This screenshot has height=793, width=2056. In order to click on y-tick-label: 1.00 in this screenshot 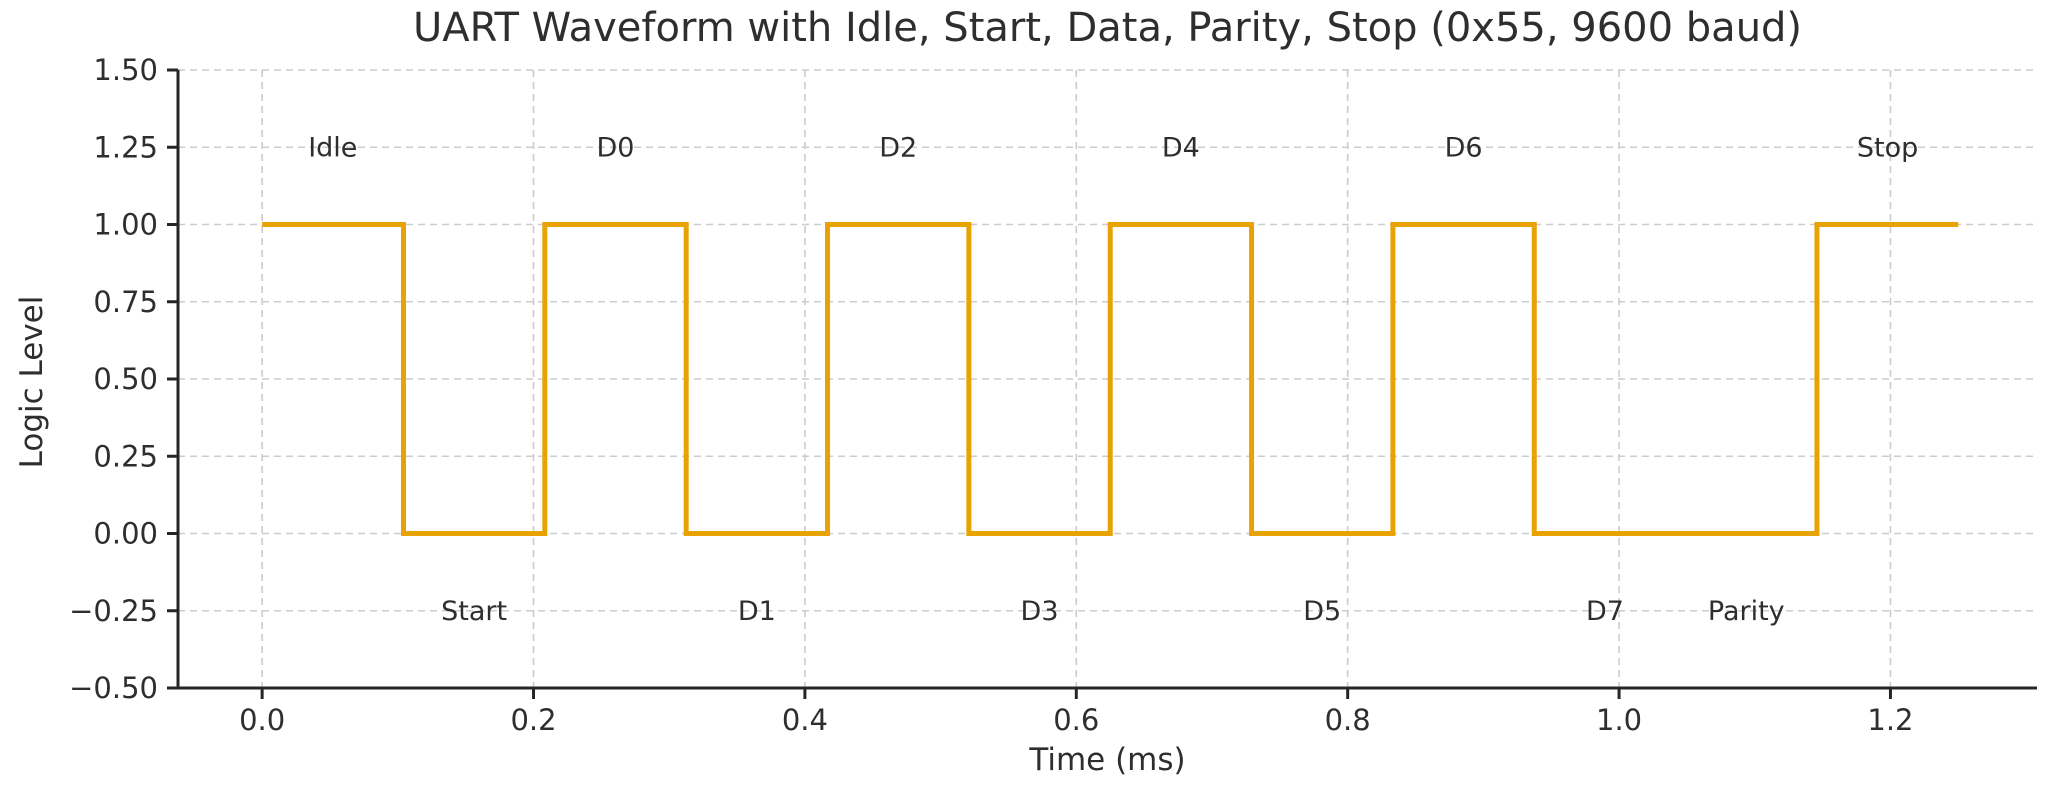, I will do `click(125, 225)`.